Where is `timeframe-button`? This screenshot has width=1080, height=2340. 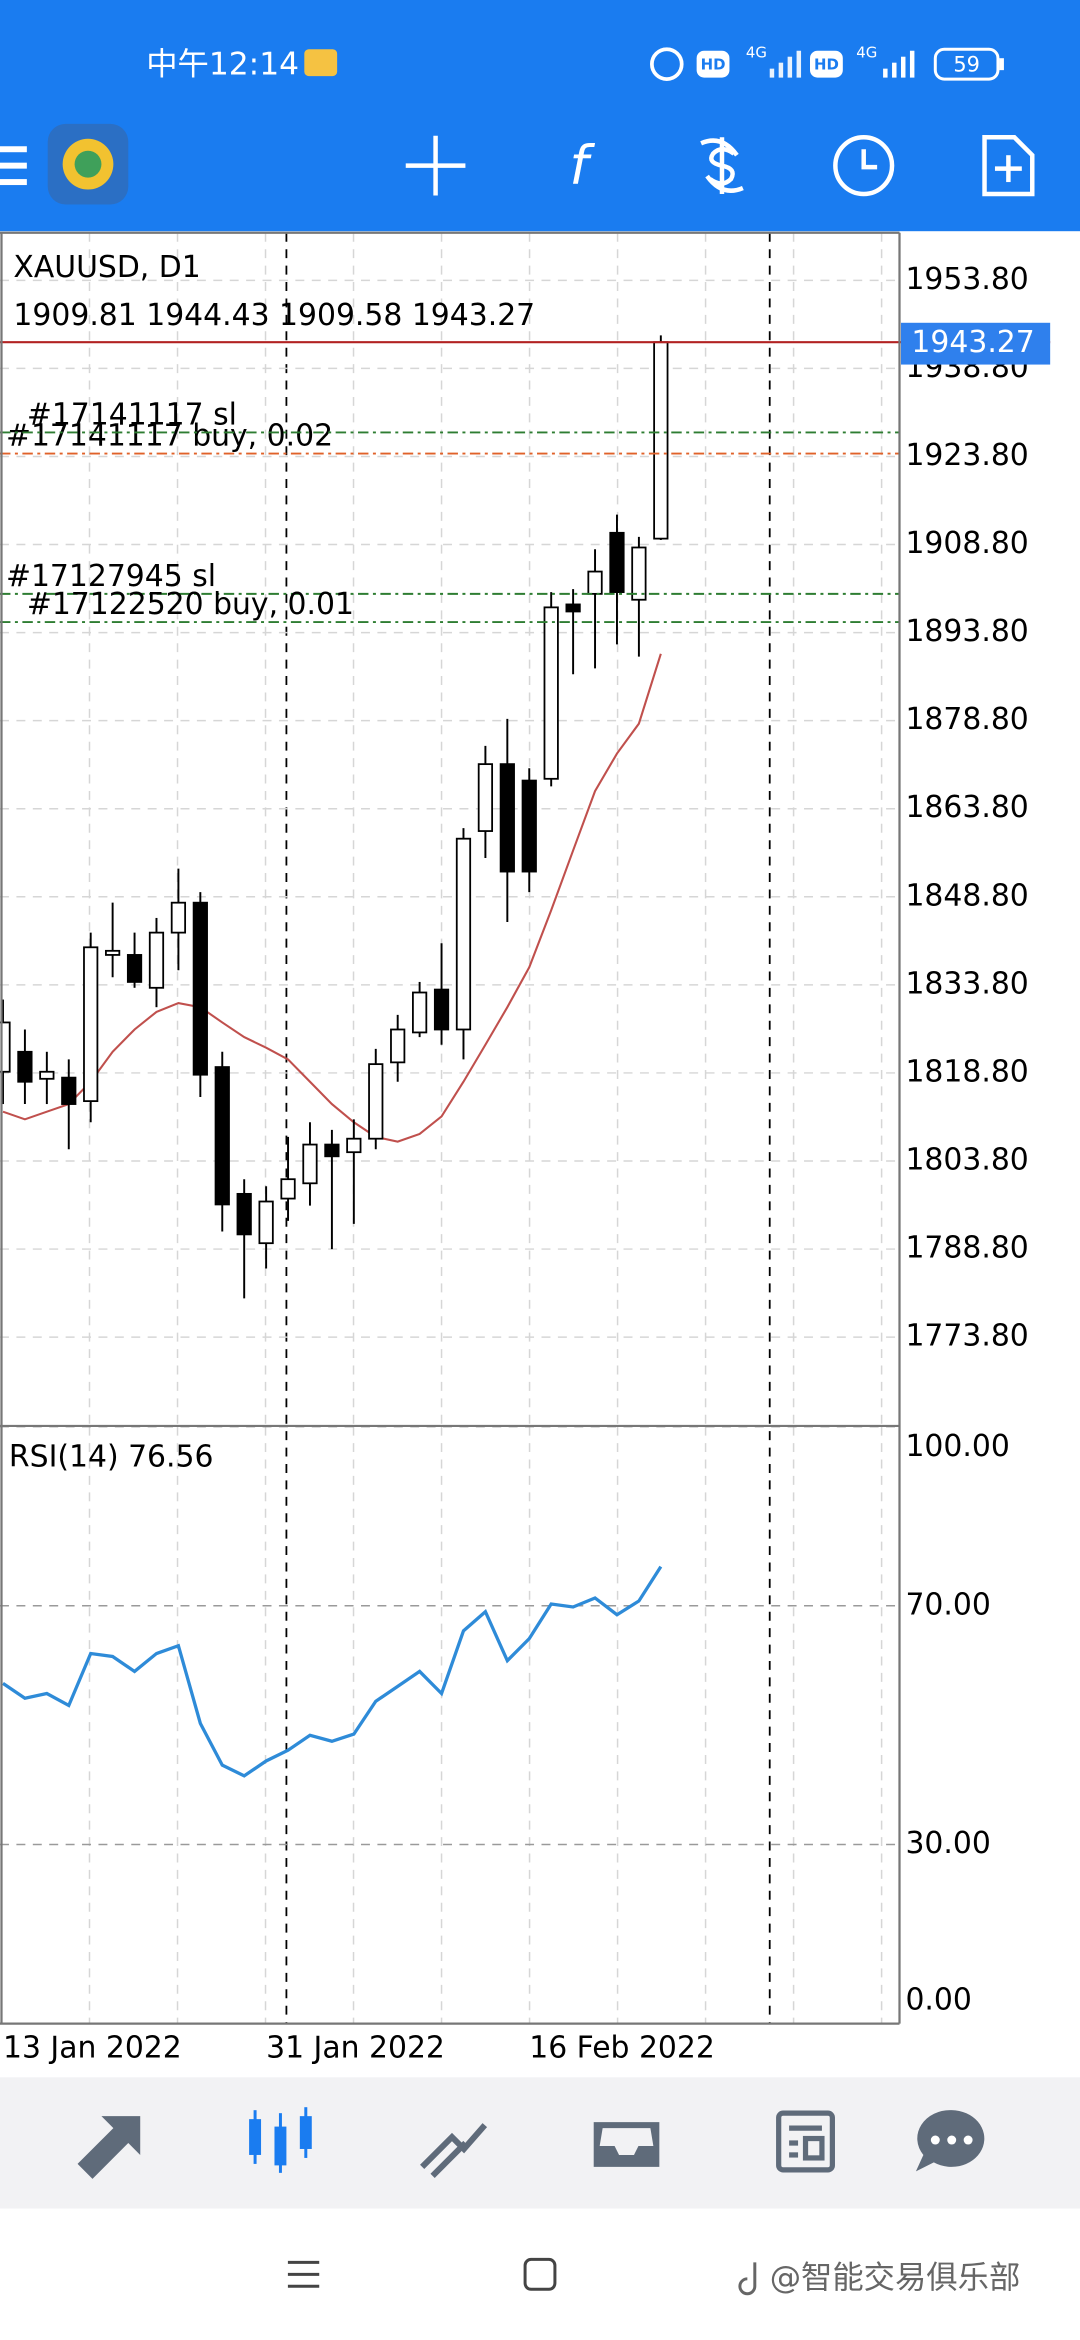
timeframe-button is located at coordinates (864, 166).